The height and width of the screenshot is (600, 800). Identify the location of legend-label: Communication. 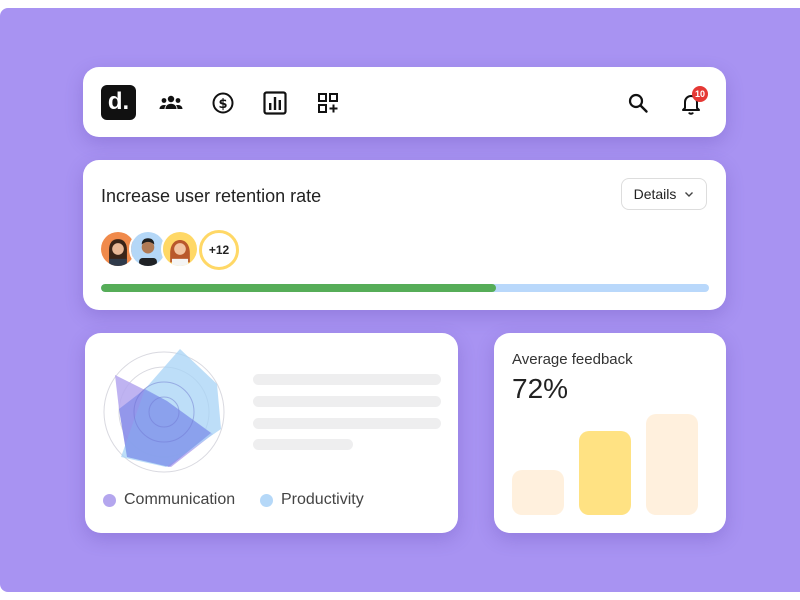
(180, 499).